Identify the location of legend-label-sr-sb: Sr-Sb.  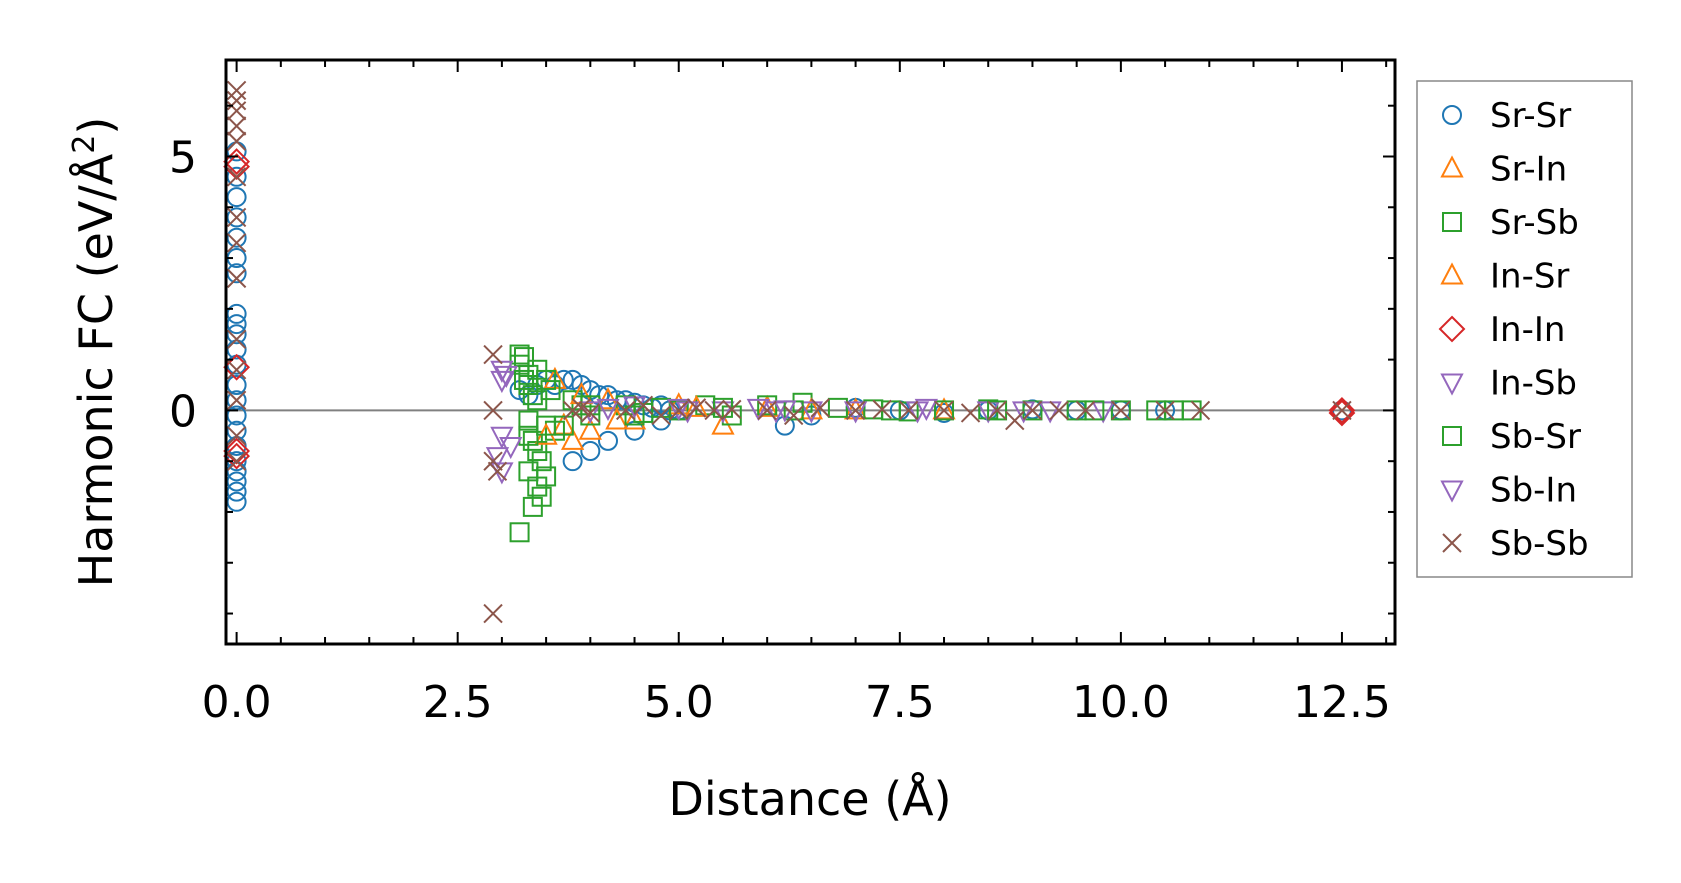
(1534, 223).